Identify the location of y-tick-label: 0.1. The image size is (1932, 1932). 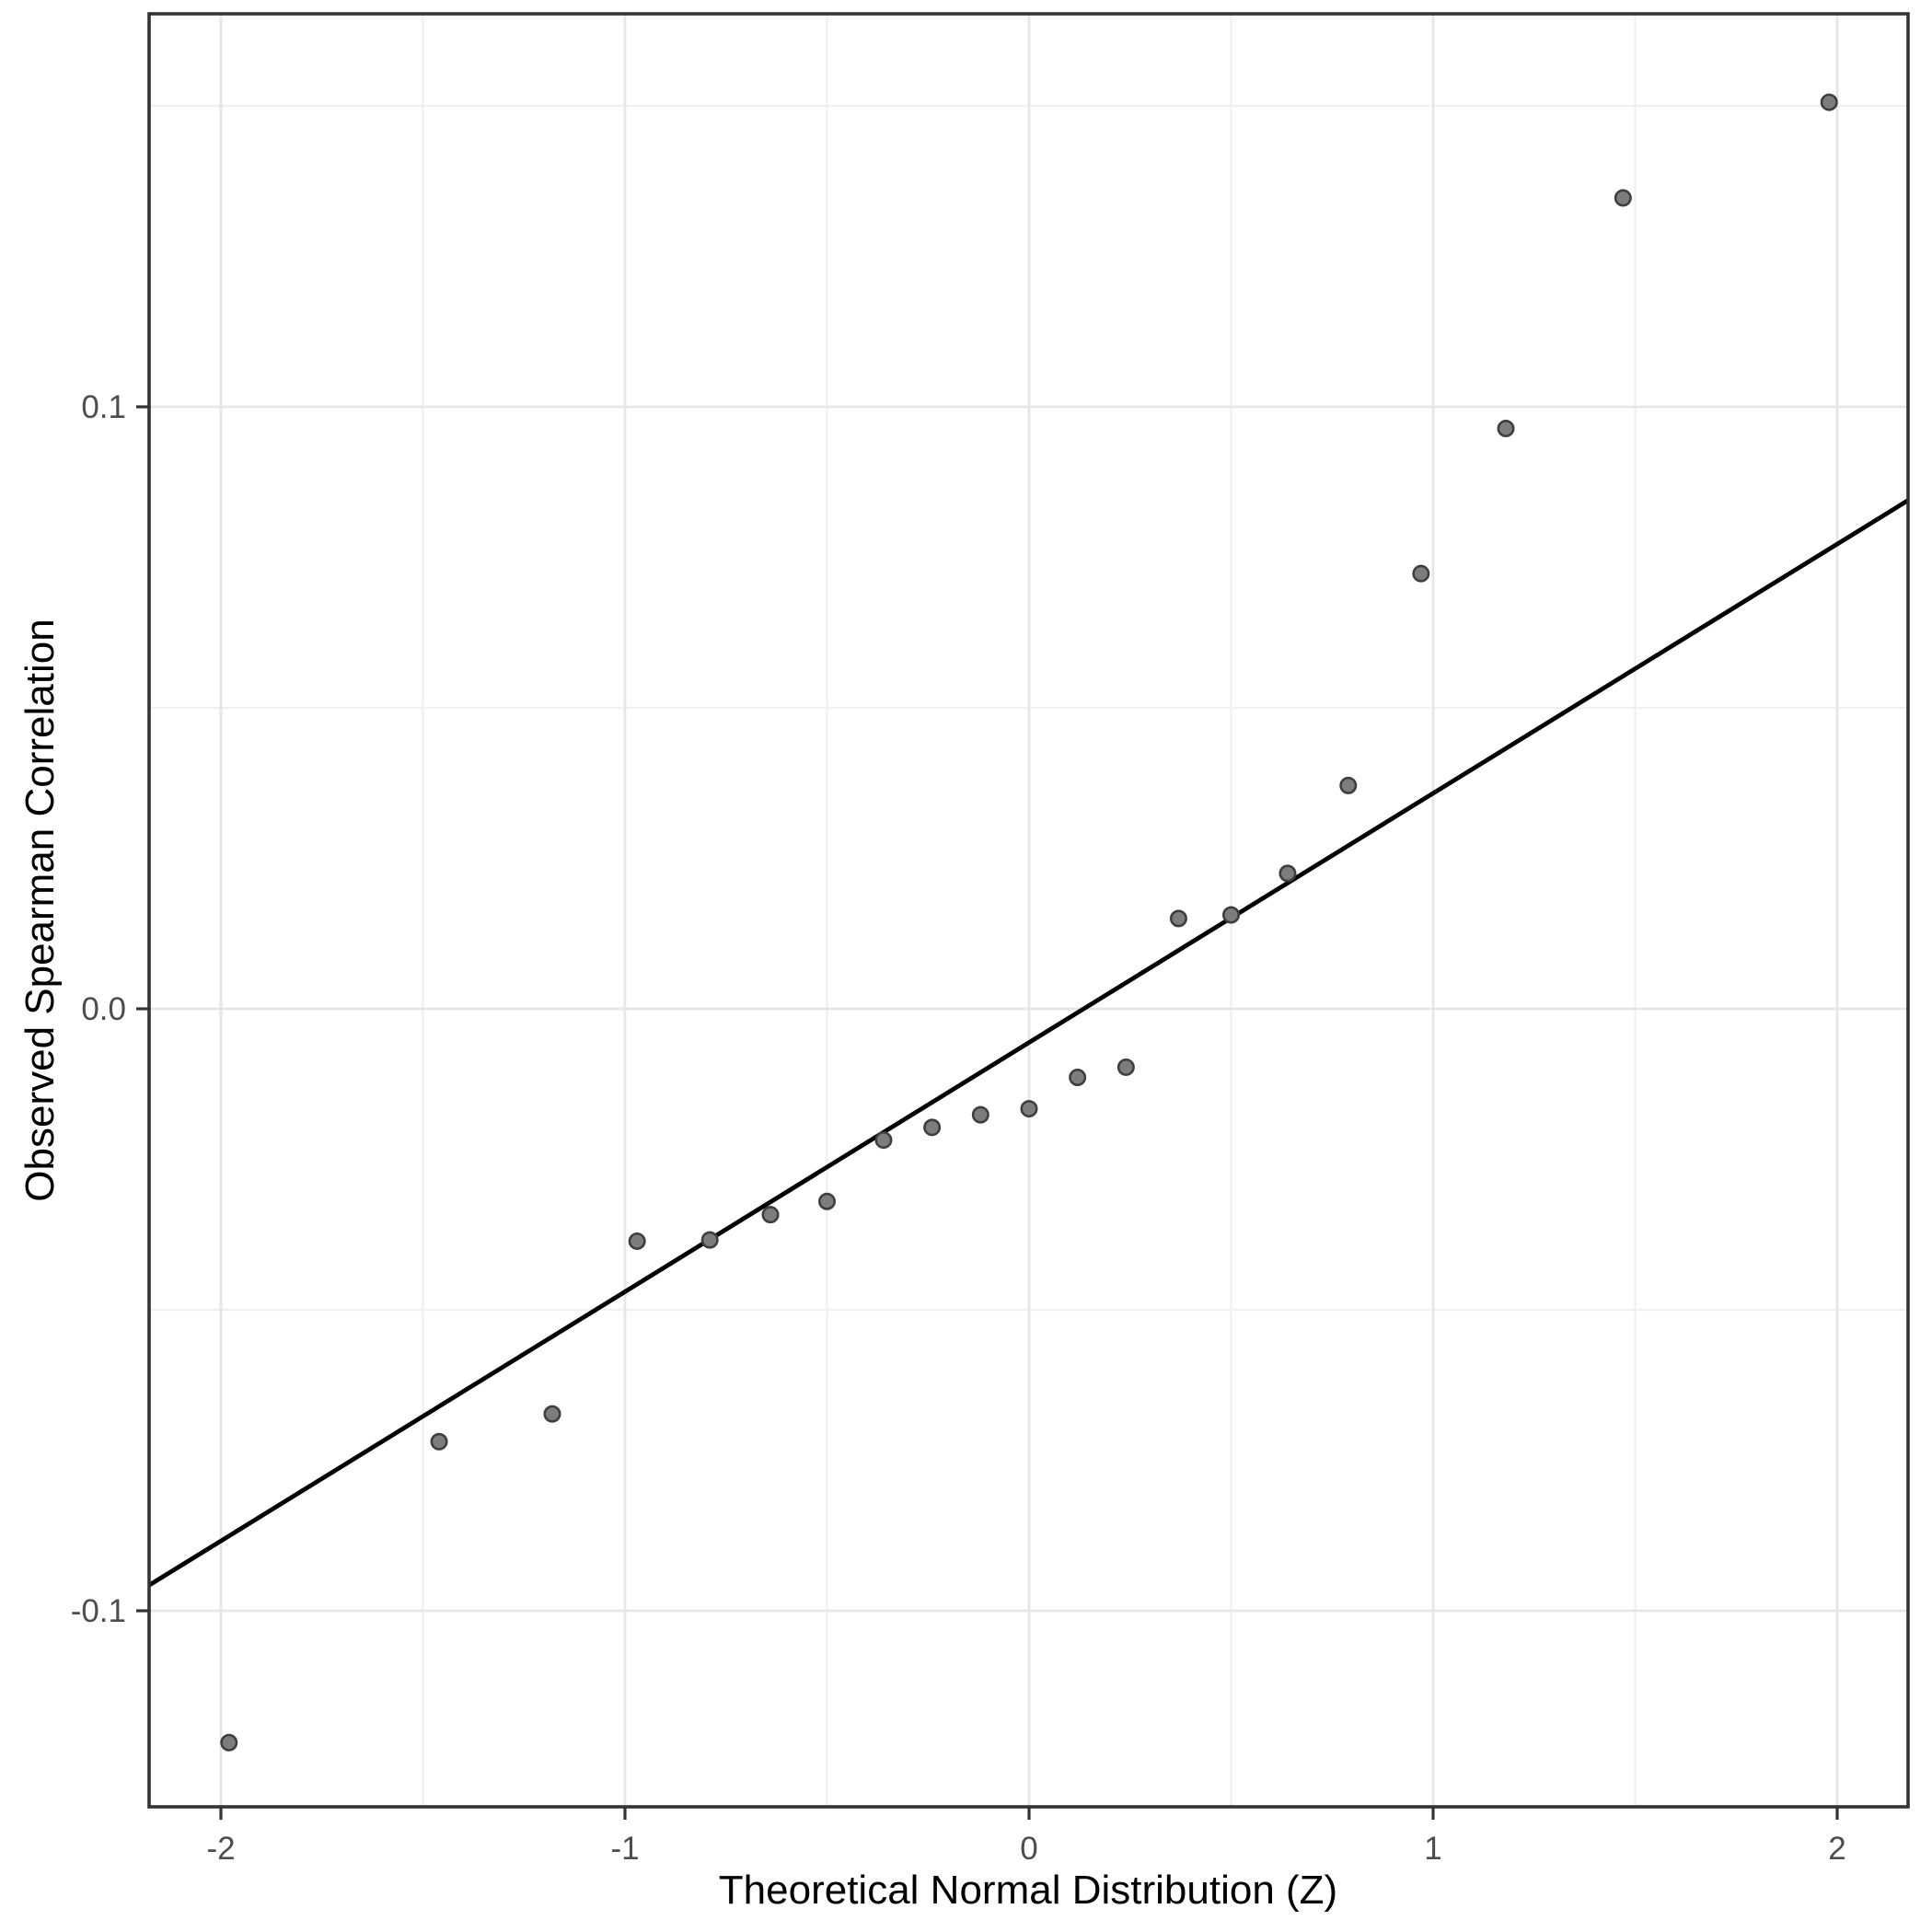
(104, 407).